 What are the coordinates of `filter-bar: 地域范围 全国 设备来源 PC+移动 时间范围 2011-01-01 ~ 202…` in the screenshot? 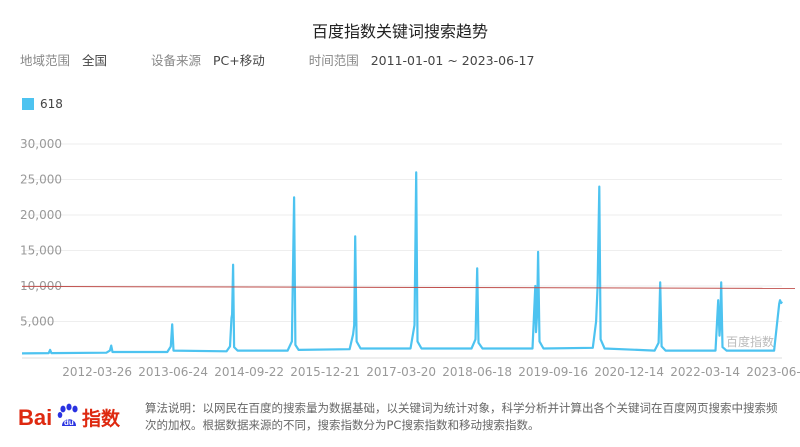 It's located at (297, 59).